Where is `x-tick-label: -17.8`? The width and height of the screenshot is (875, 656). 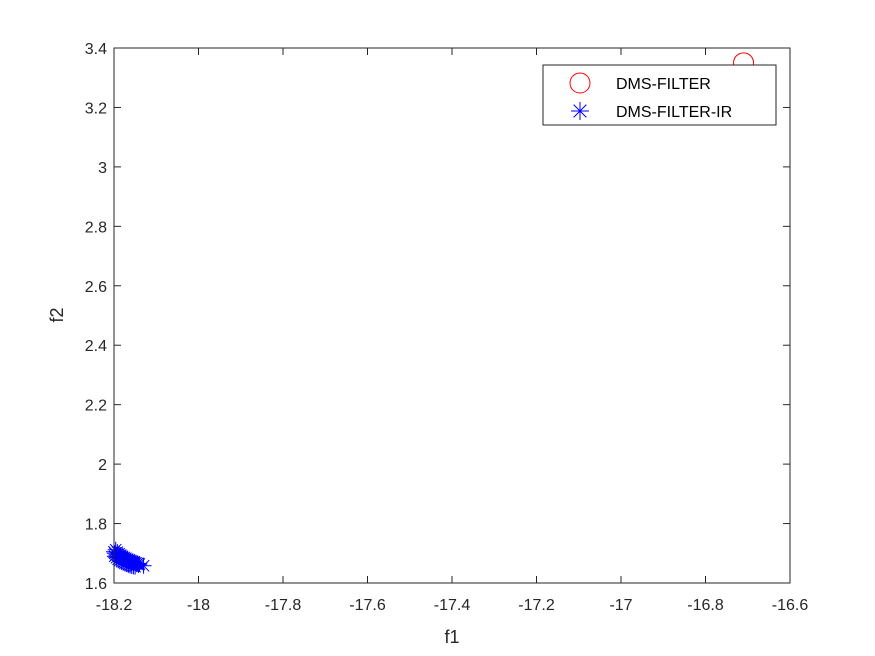
x-tick-label: -17.8 is located at coordinates (283, 605).